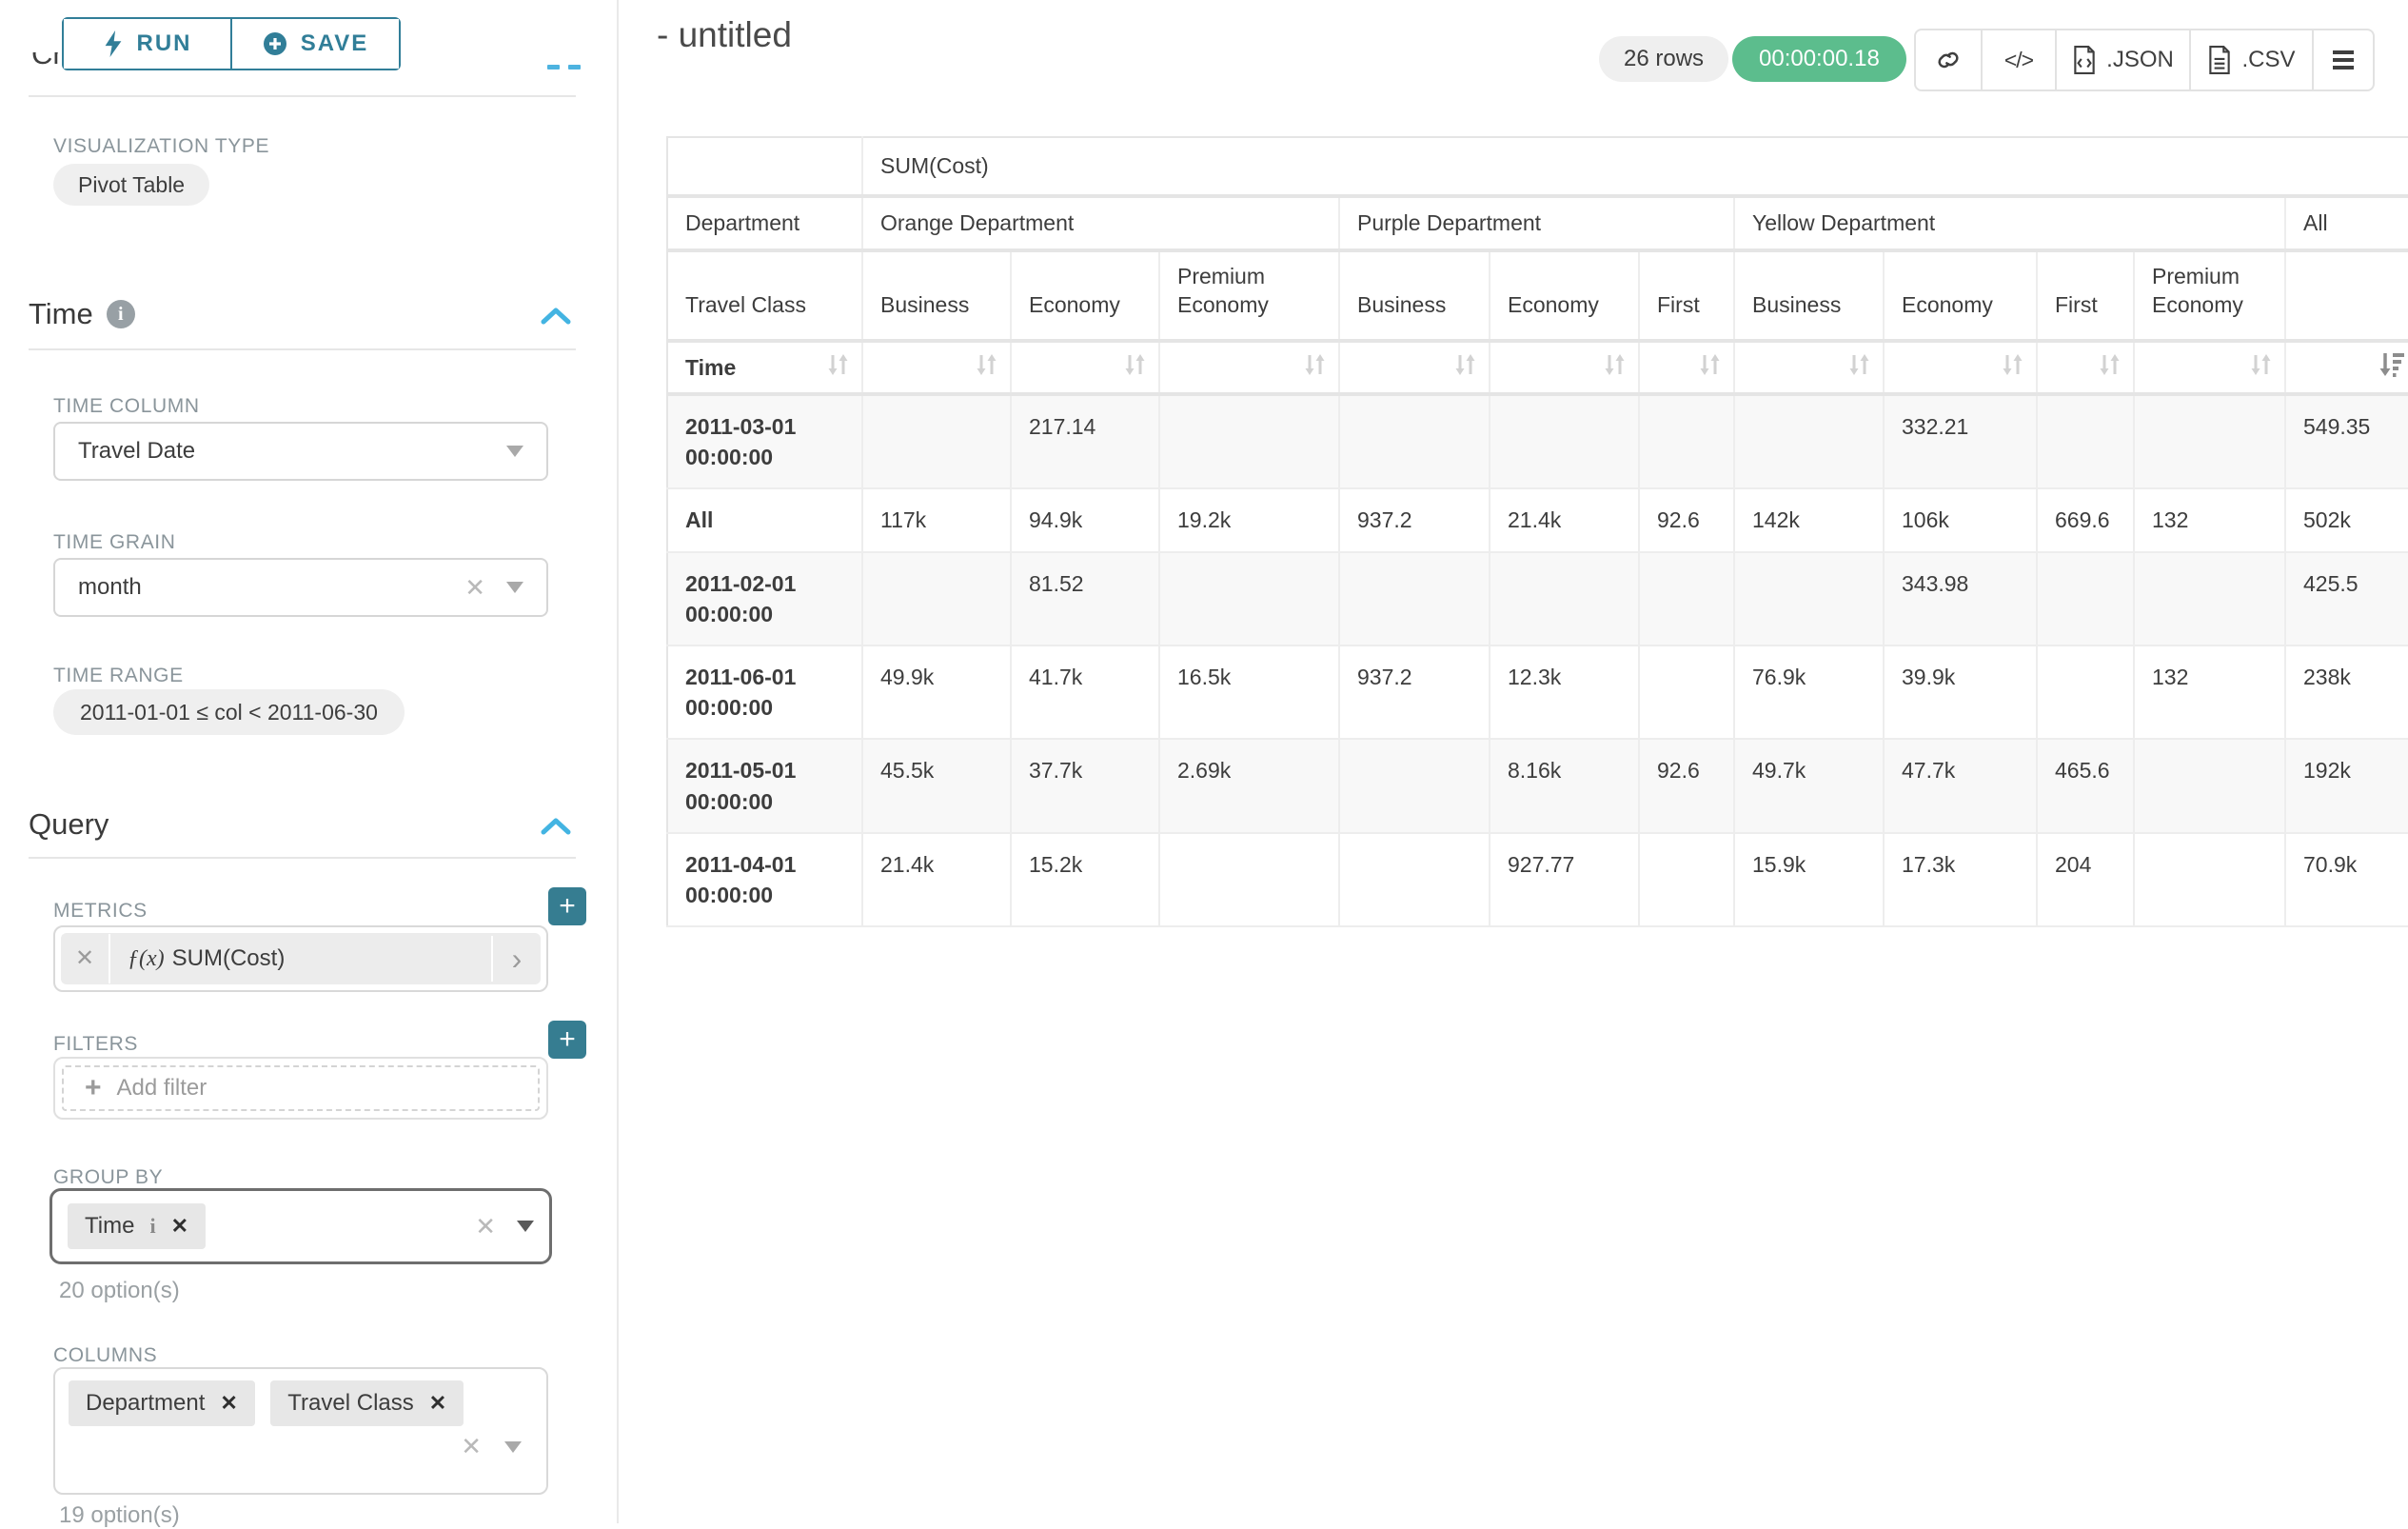 The image size is (2408, 1529). I want to click on time-column-value: Travel Date, so click(137, 451).